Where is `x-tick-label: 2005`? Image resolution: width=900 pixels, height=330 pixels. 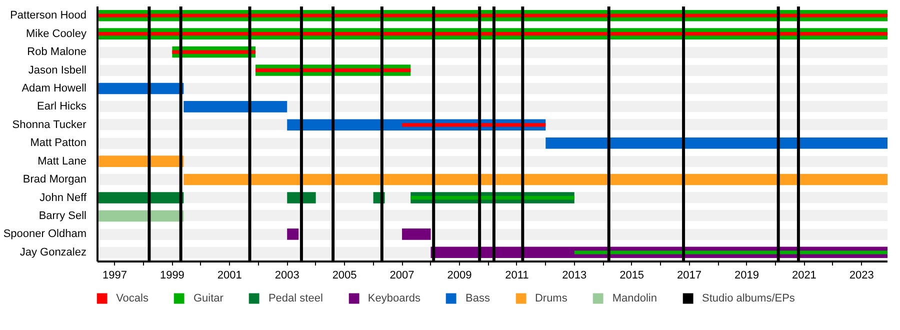 x-tick-label: 2005 is located at coordinates (344, 276).